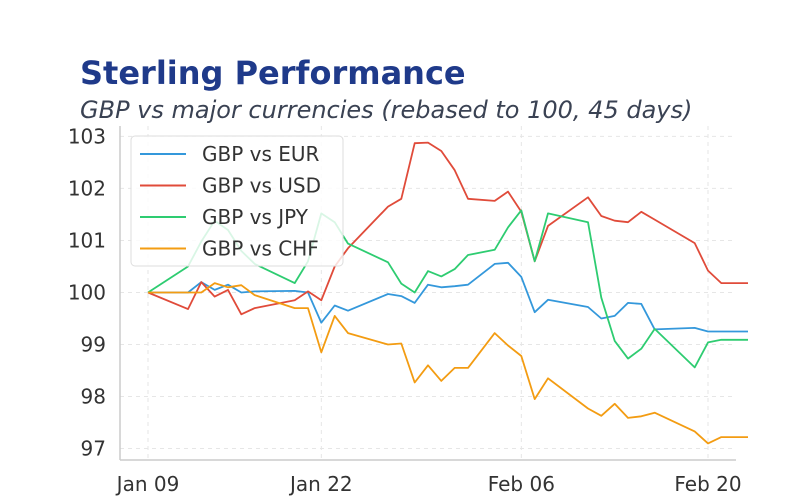  What do you see at coordinates (273, 73) in the screenshot?
I see `chart-title: Sterling Performance` at bounding box center [273, 73].